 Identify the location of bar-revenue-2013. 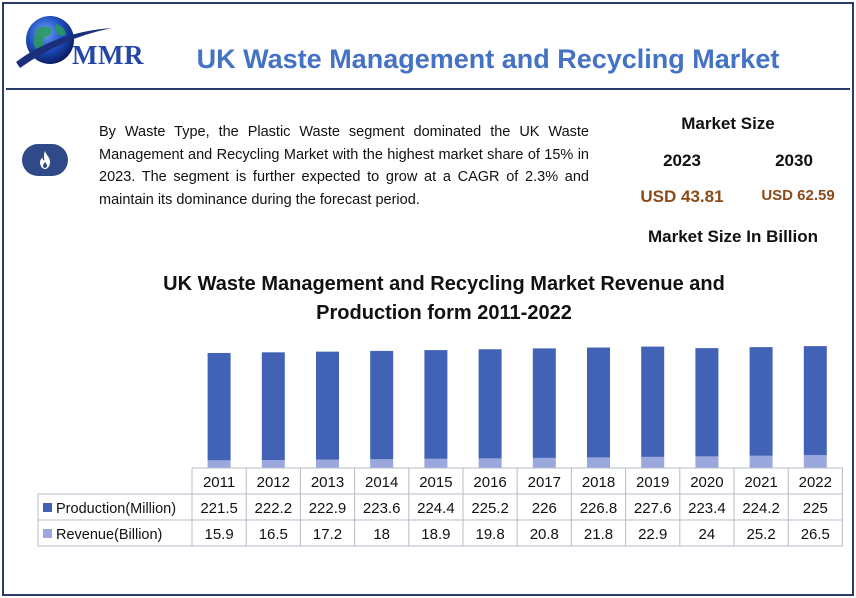
(327, 463).